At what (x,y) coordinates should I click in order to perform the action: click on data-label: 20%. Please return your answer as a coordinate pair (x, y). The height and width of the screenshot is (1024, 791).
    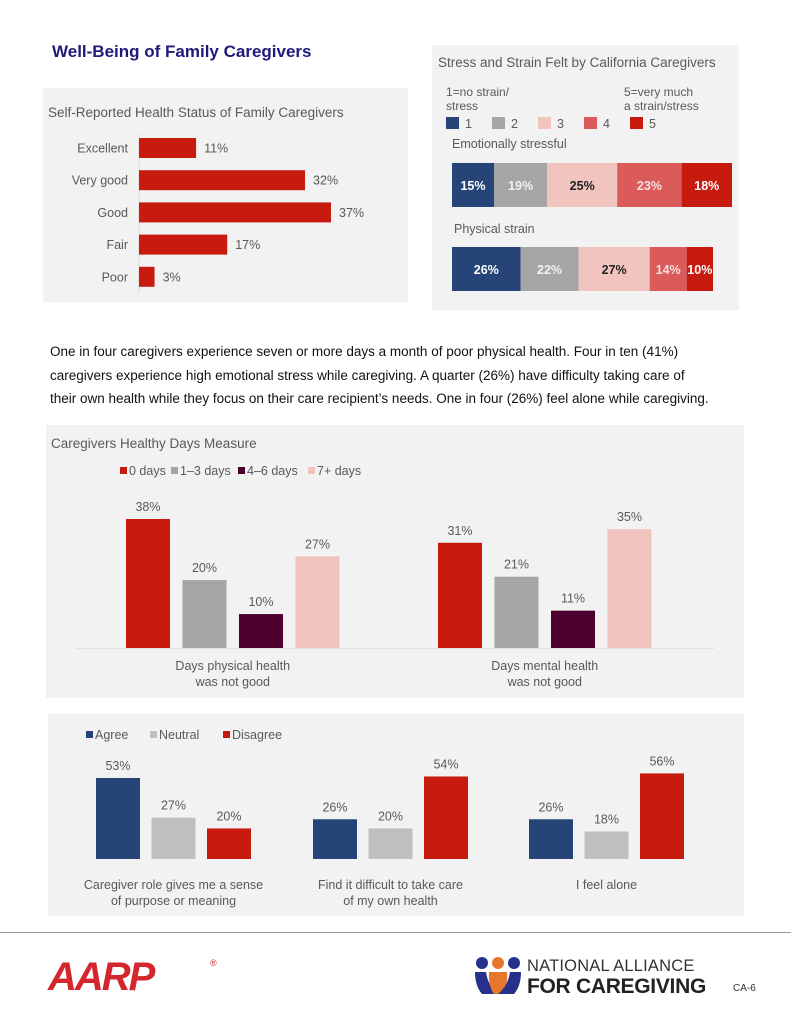
    Looking at the image, I should click on (204, 568).